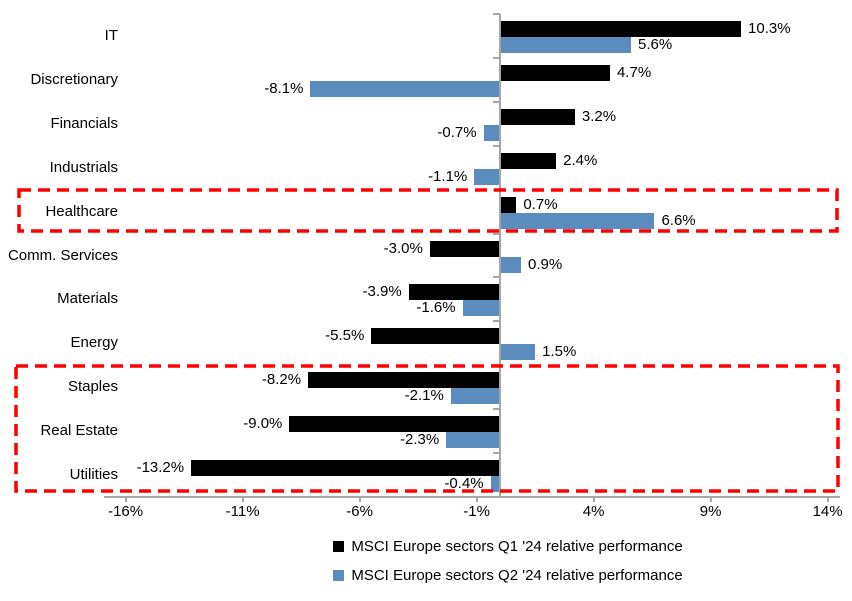 This screenshot has height=601, width=852. I want to click on q1-value-label: -3.0%, so click(403, 248).